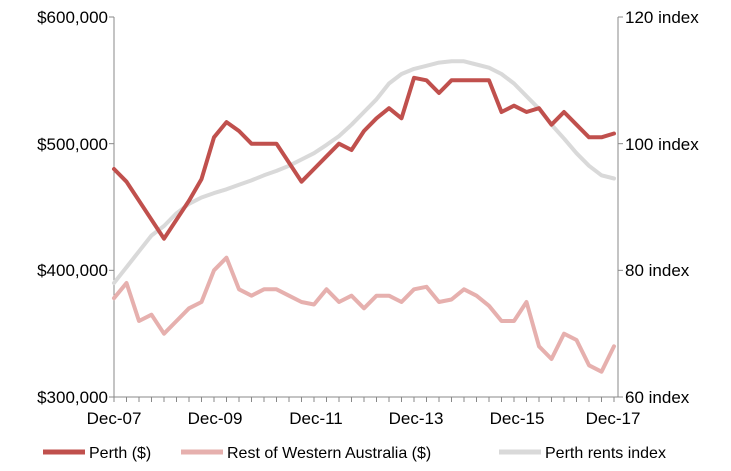 Image resolution: width=731 pixels, height=471 pixels. I want to click on legend-item-perth: Perth ($), so click(97, 453).